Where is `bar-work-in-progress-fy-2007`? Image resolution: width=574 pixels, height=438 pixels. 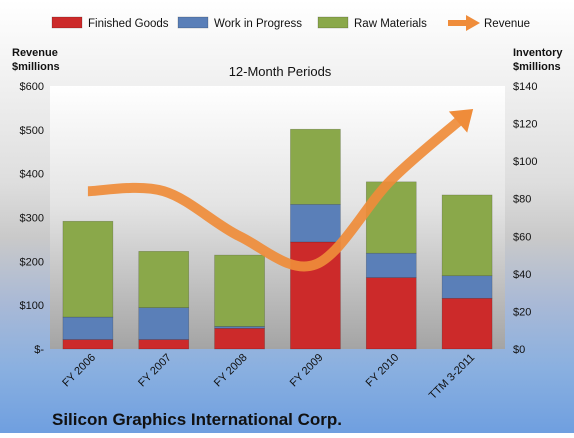
bar-work-in-progress-fy-2007 is located at coordinates (164, 323).